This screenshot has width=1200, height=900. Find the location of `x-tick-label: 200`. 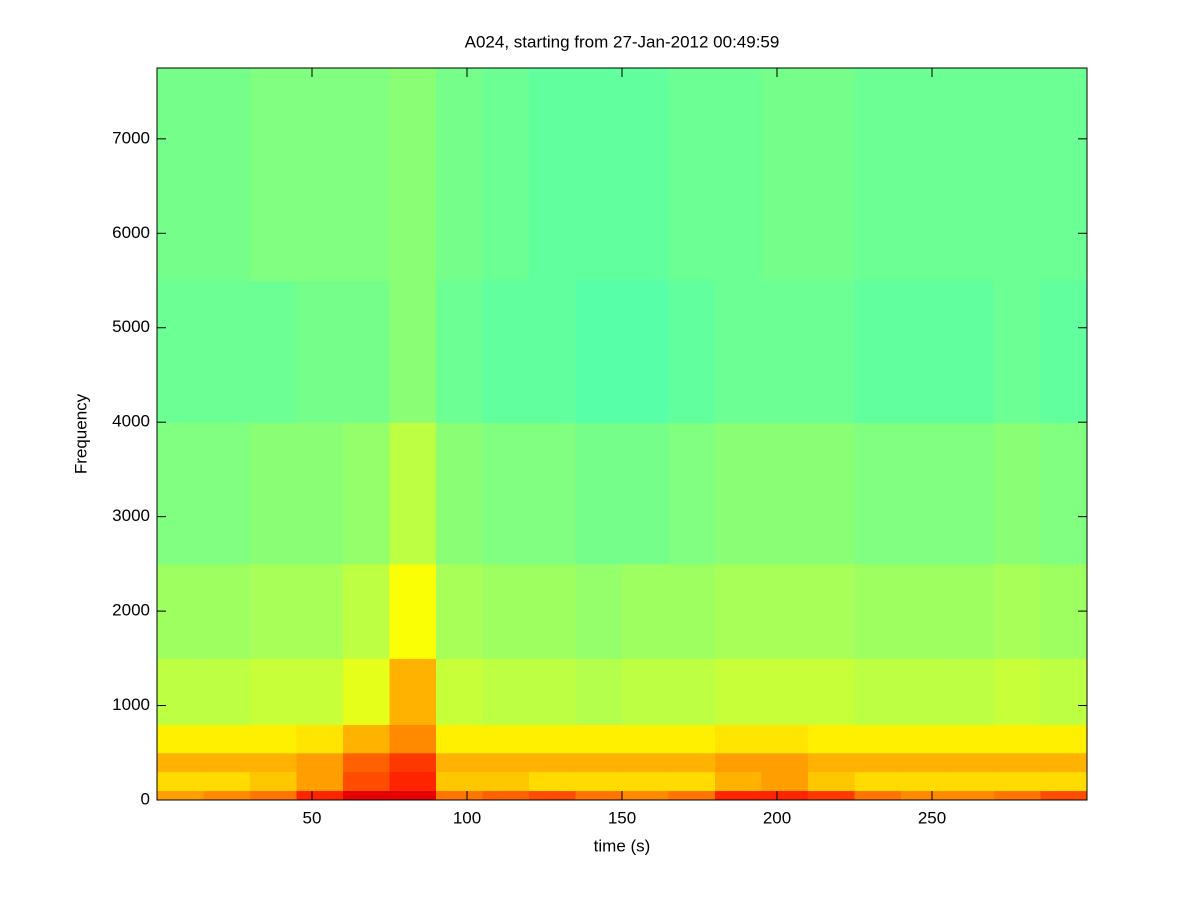

x-tick-label: 200 is located at coordinates (777, 817).